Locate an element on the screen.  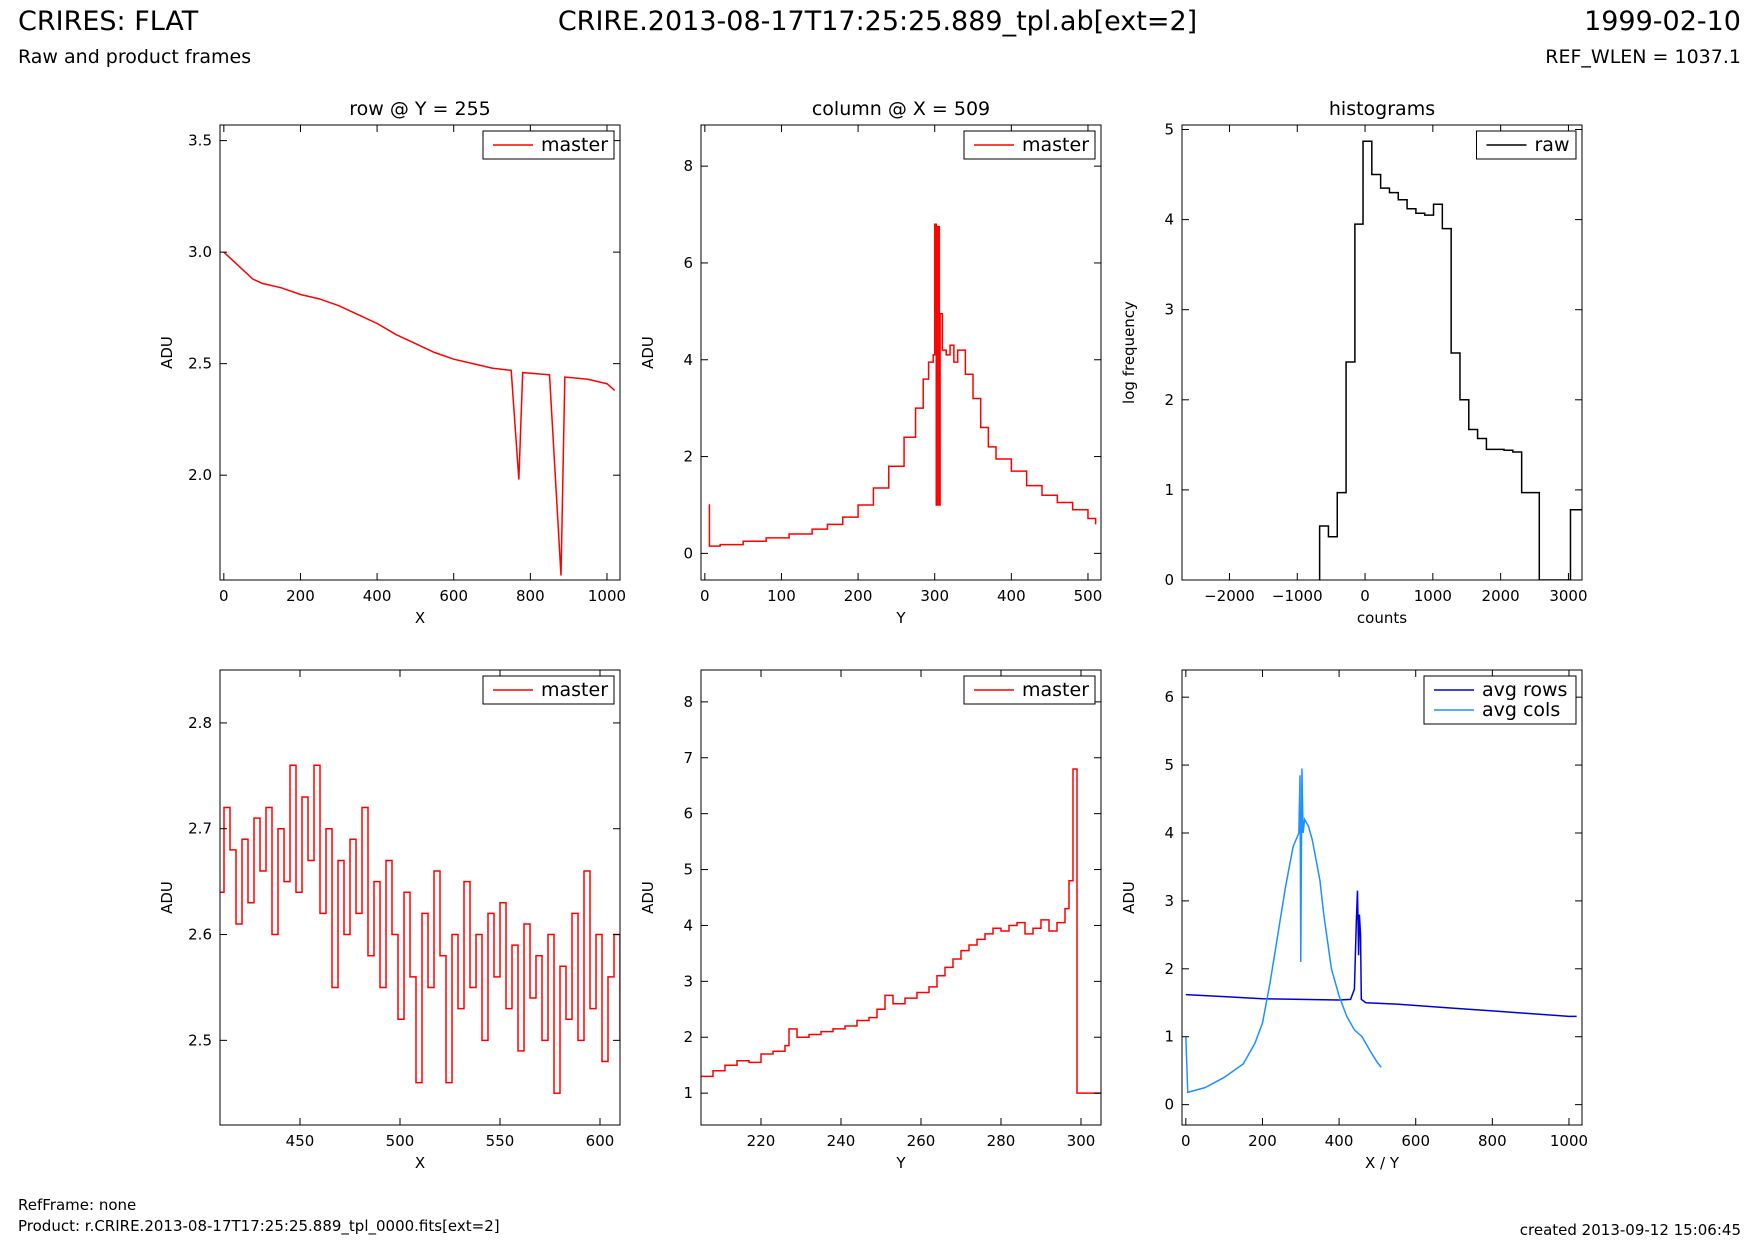
y-tick-label: 2.8 is located at coordinates (200, 723).